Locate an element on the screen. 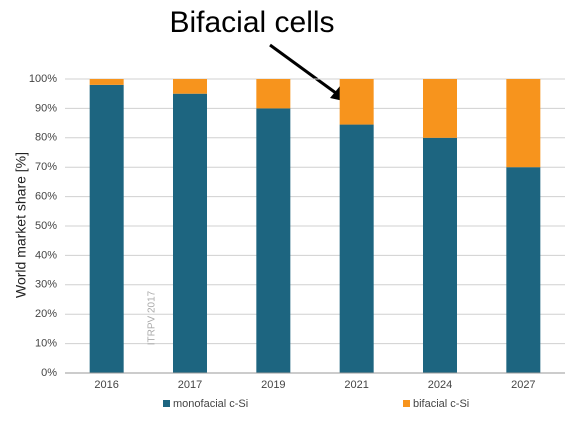 The height and width of the screenshot is (422, 587). x-tick-label: 2016 is located at coordinates (106, 385).